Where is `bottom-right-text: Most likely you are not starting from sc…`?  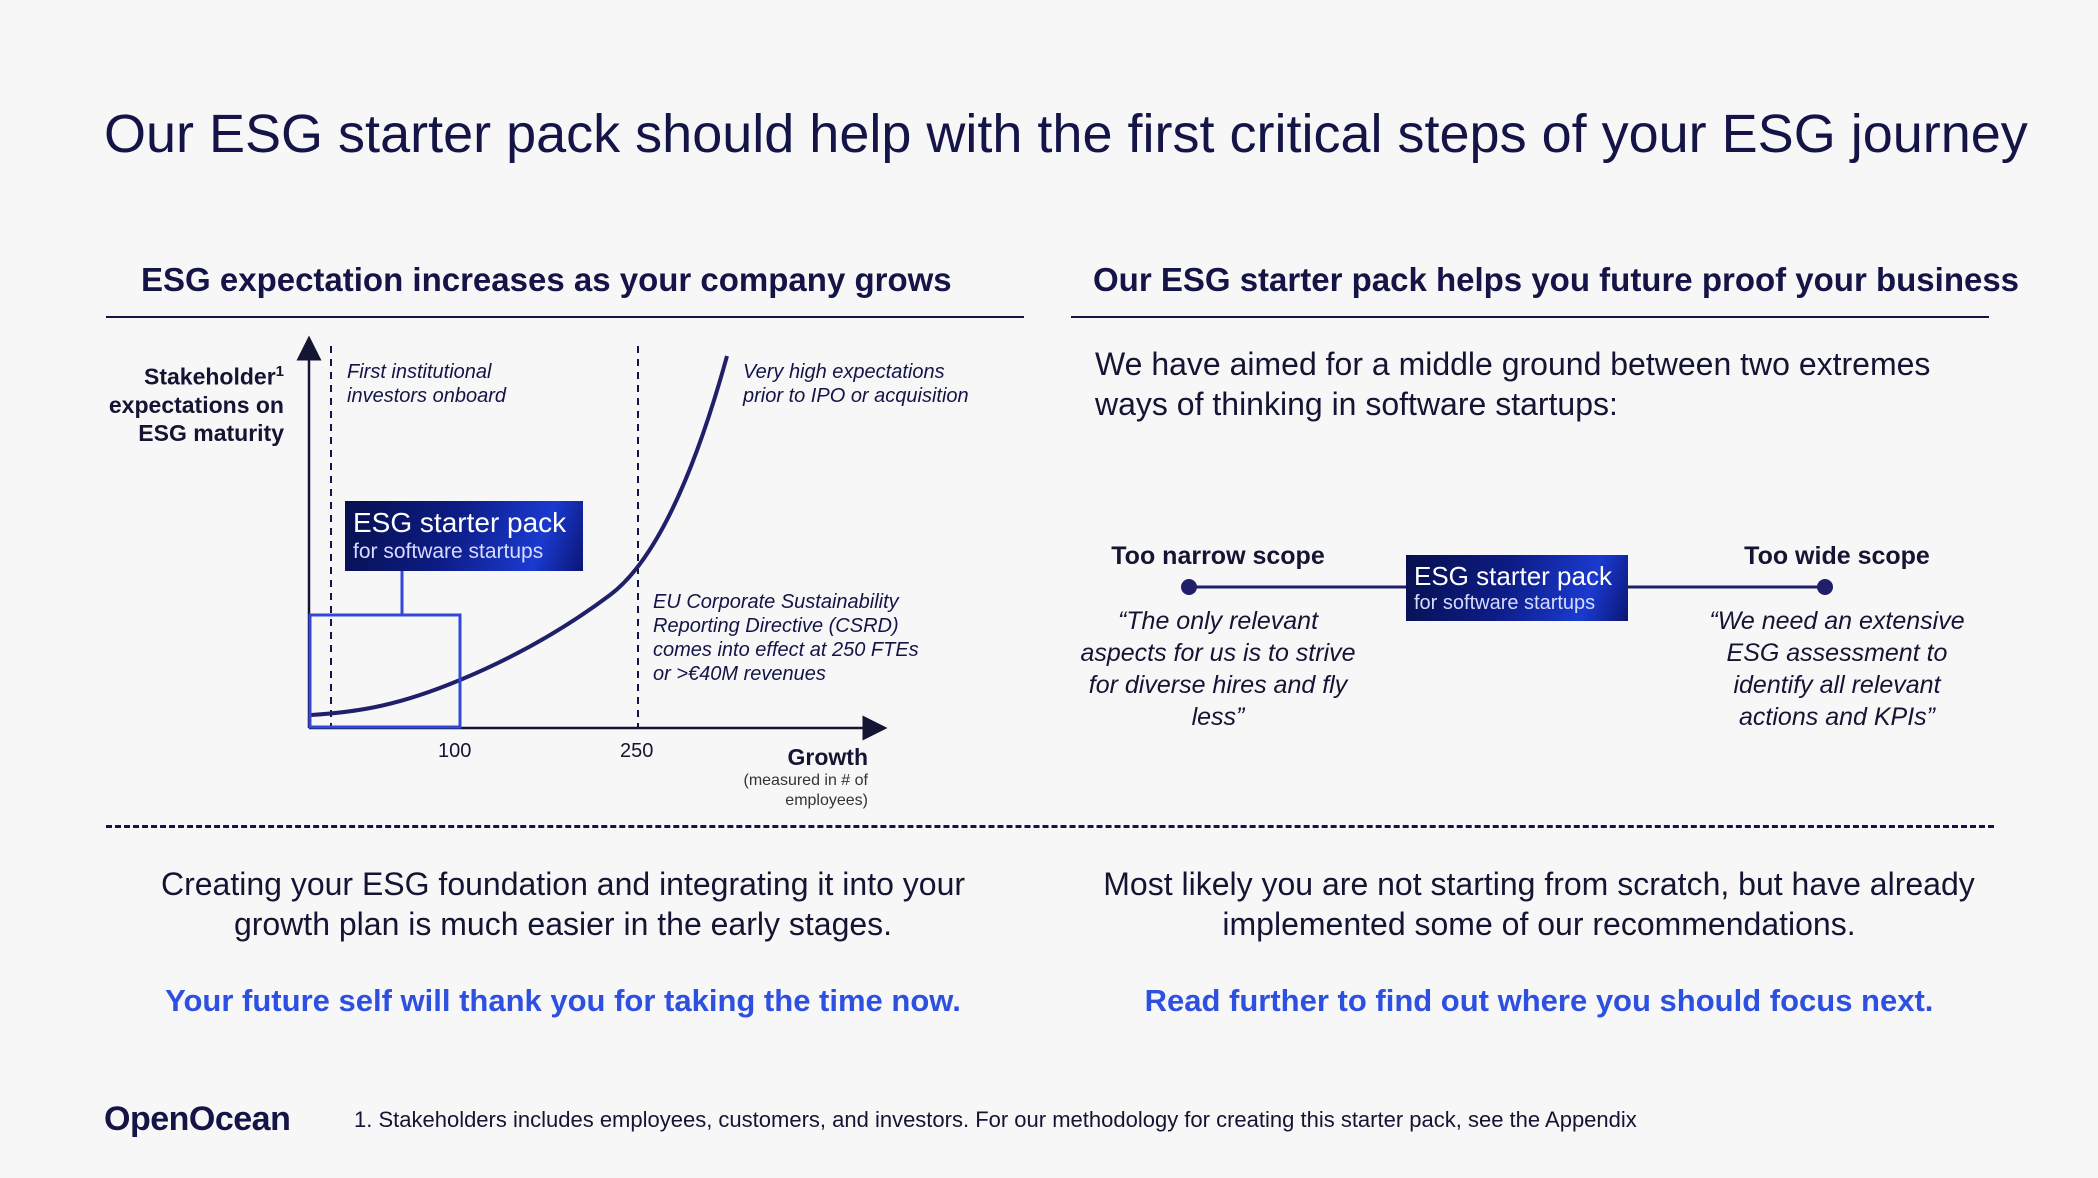 bottom-right-text: Most likely you are not starting from sc… is located at coordinates (1539, 904).